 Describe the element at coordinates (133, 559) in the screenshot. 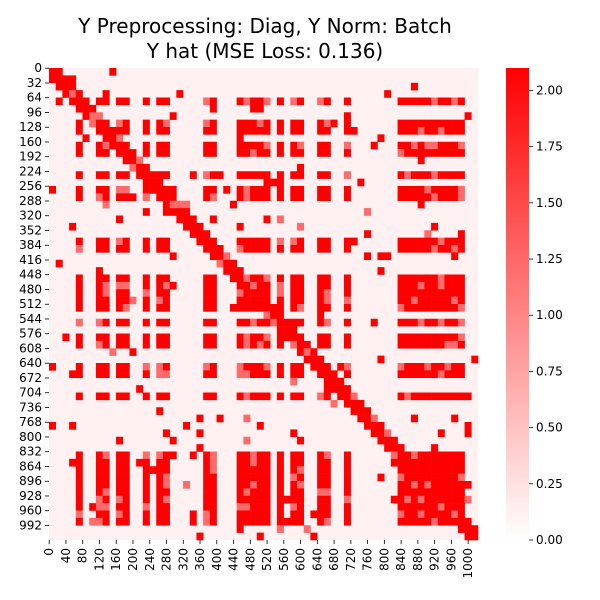

I see `x-tick-label: 200` at that location.